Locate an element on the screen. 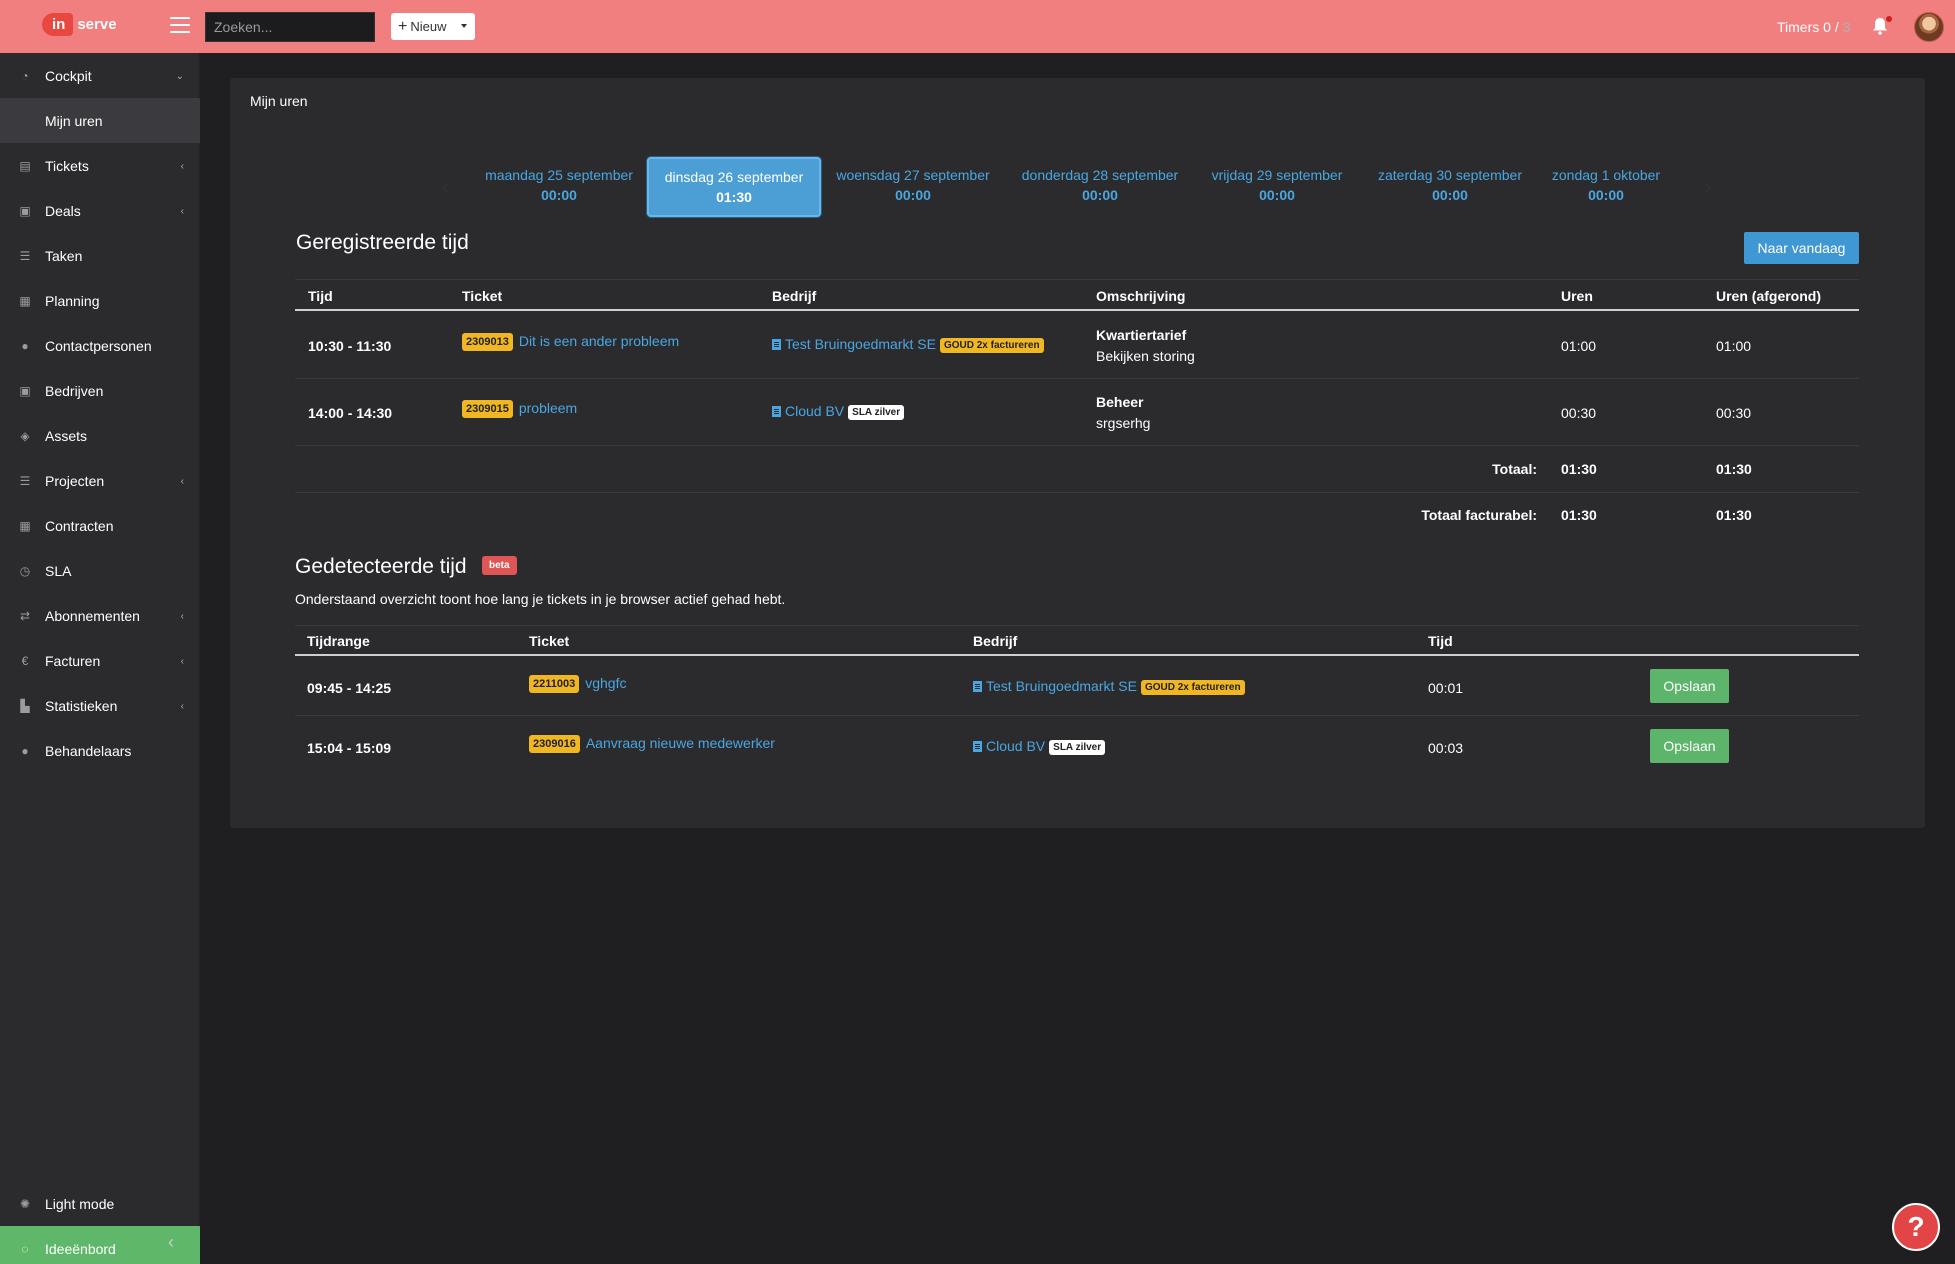 The width and height of the screenshot is (1955, 1264). day-label: donderdag 28 september is located at coordinates (1100, 175).